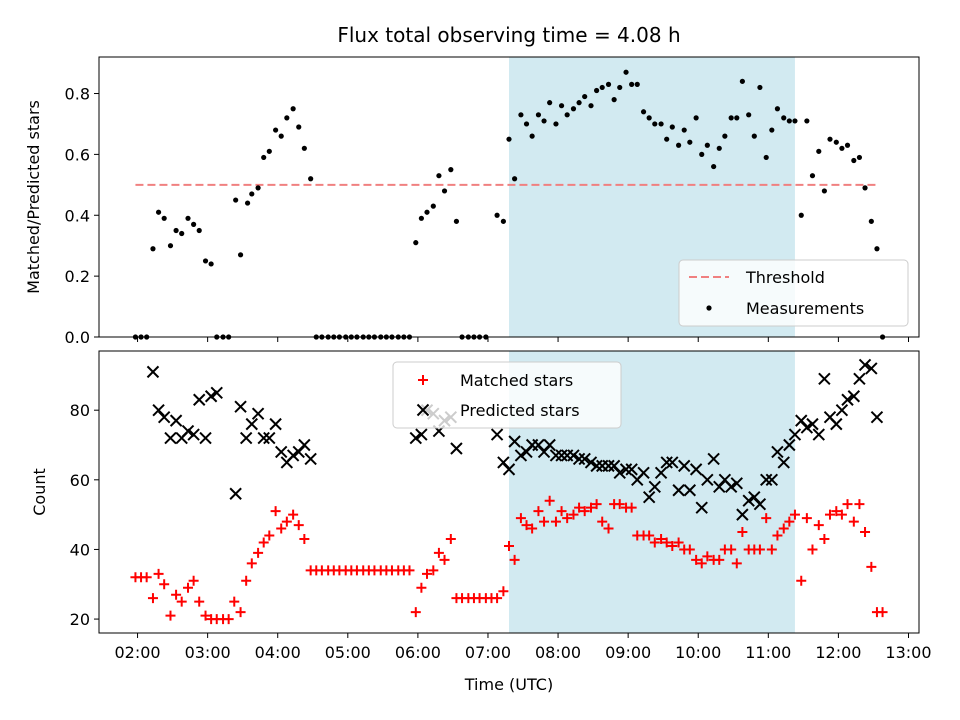 Image resolution: width=960 pixels, height=720 pixels. Describe the element at coordinates (709, 308) in the screenshot. I see `legend-measurements-swatch` at that location.